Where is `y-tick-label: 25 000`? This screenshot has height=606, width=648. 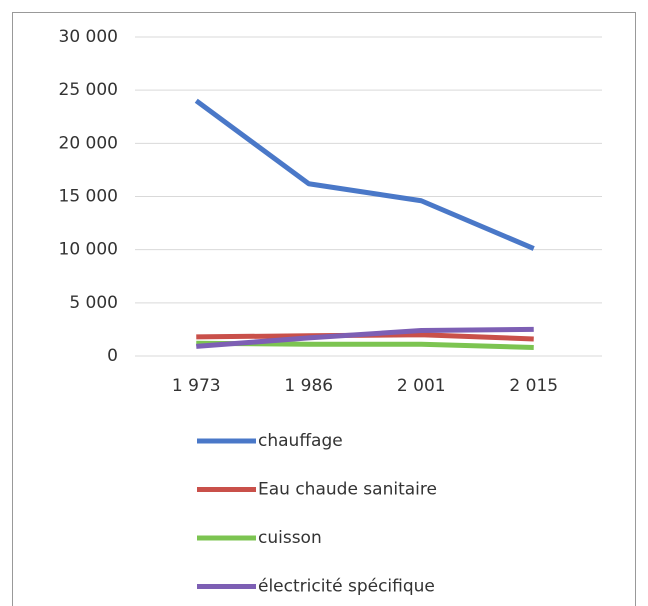
y-tick-label: 25 000 is located at coordinates (88, 90).